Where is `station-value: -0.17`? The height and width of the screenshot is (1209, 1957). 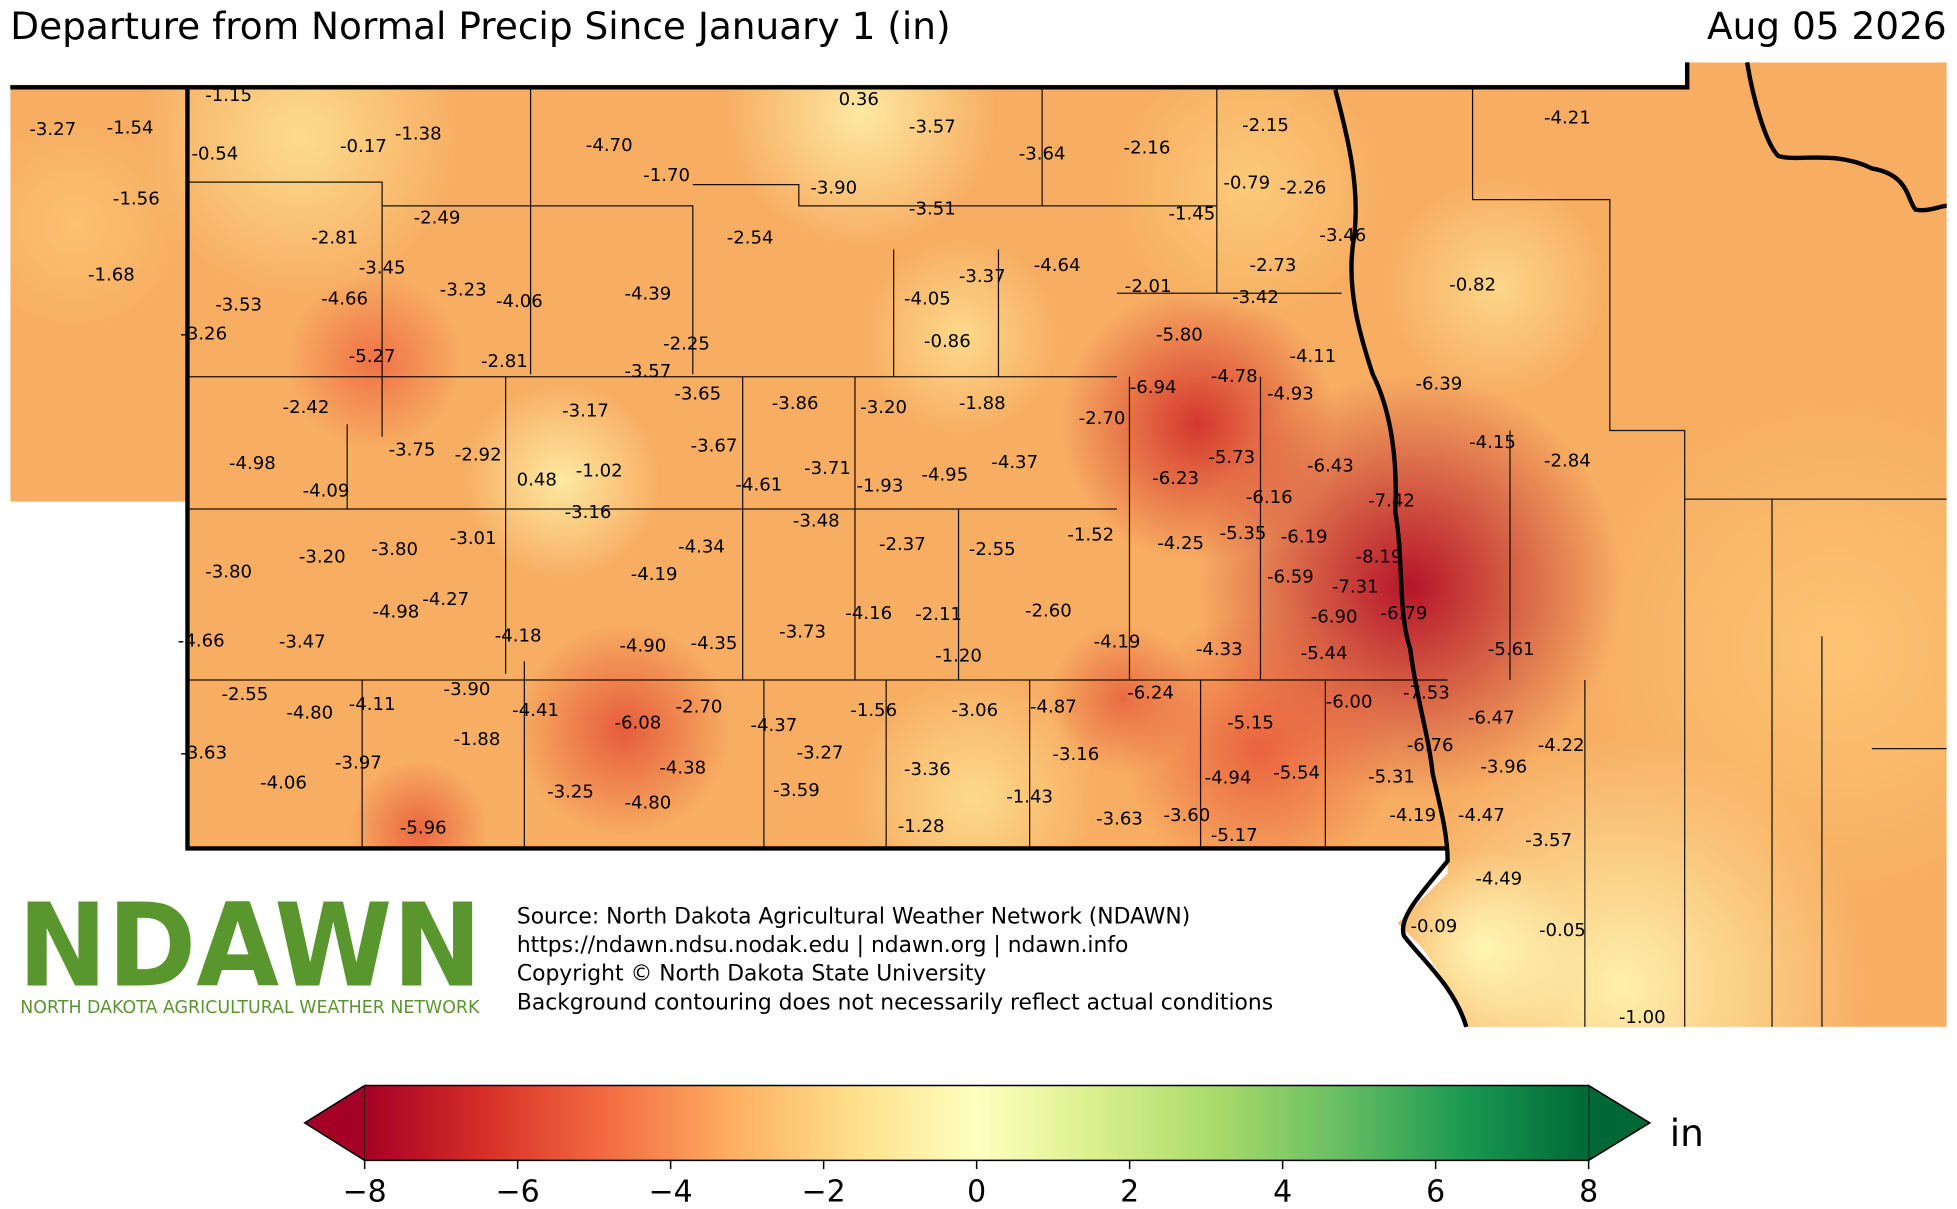 station-value: -0.17 is located at coordinates (363, 146).